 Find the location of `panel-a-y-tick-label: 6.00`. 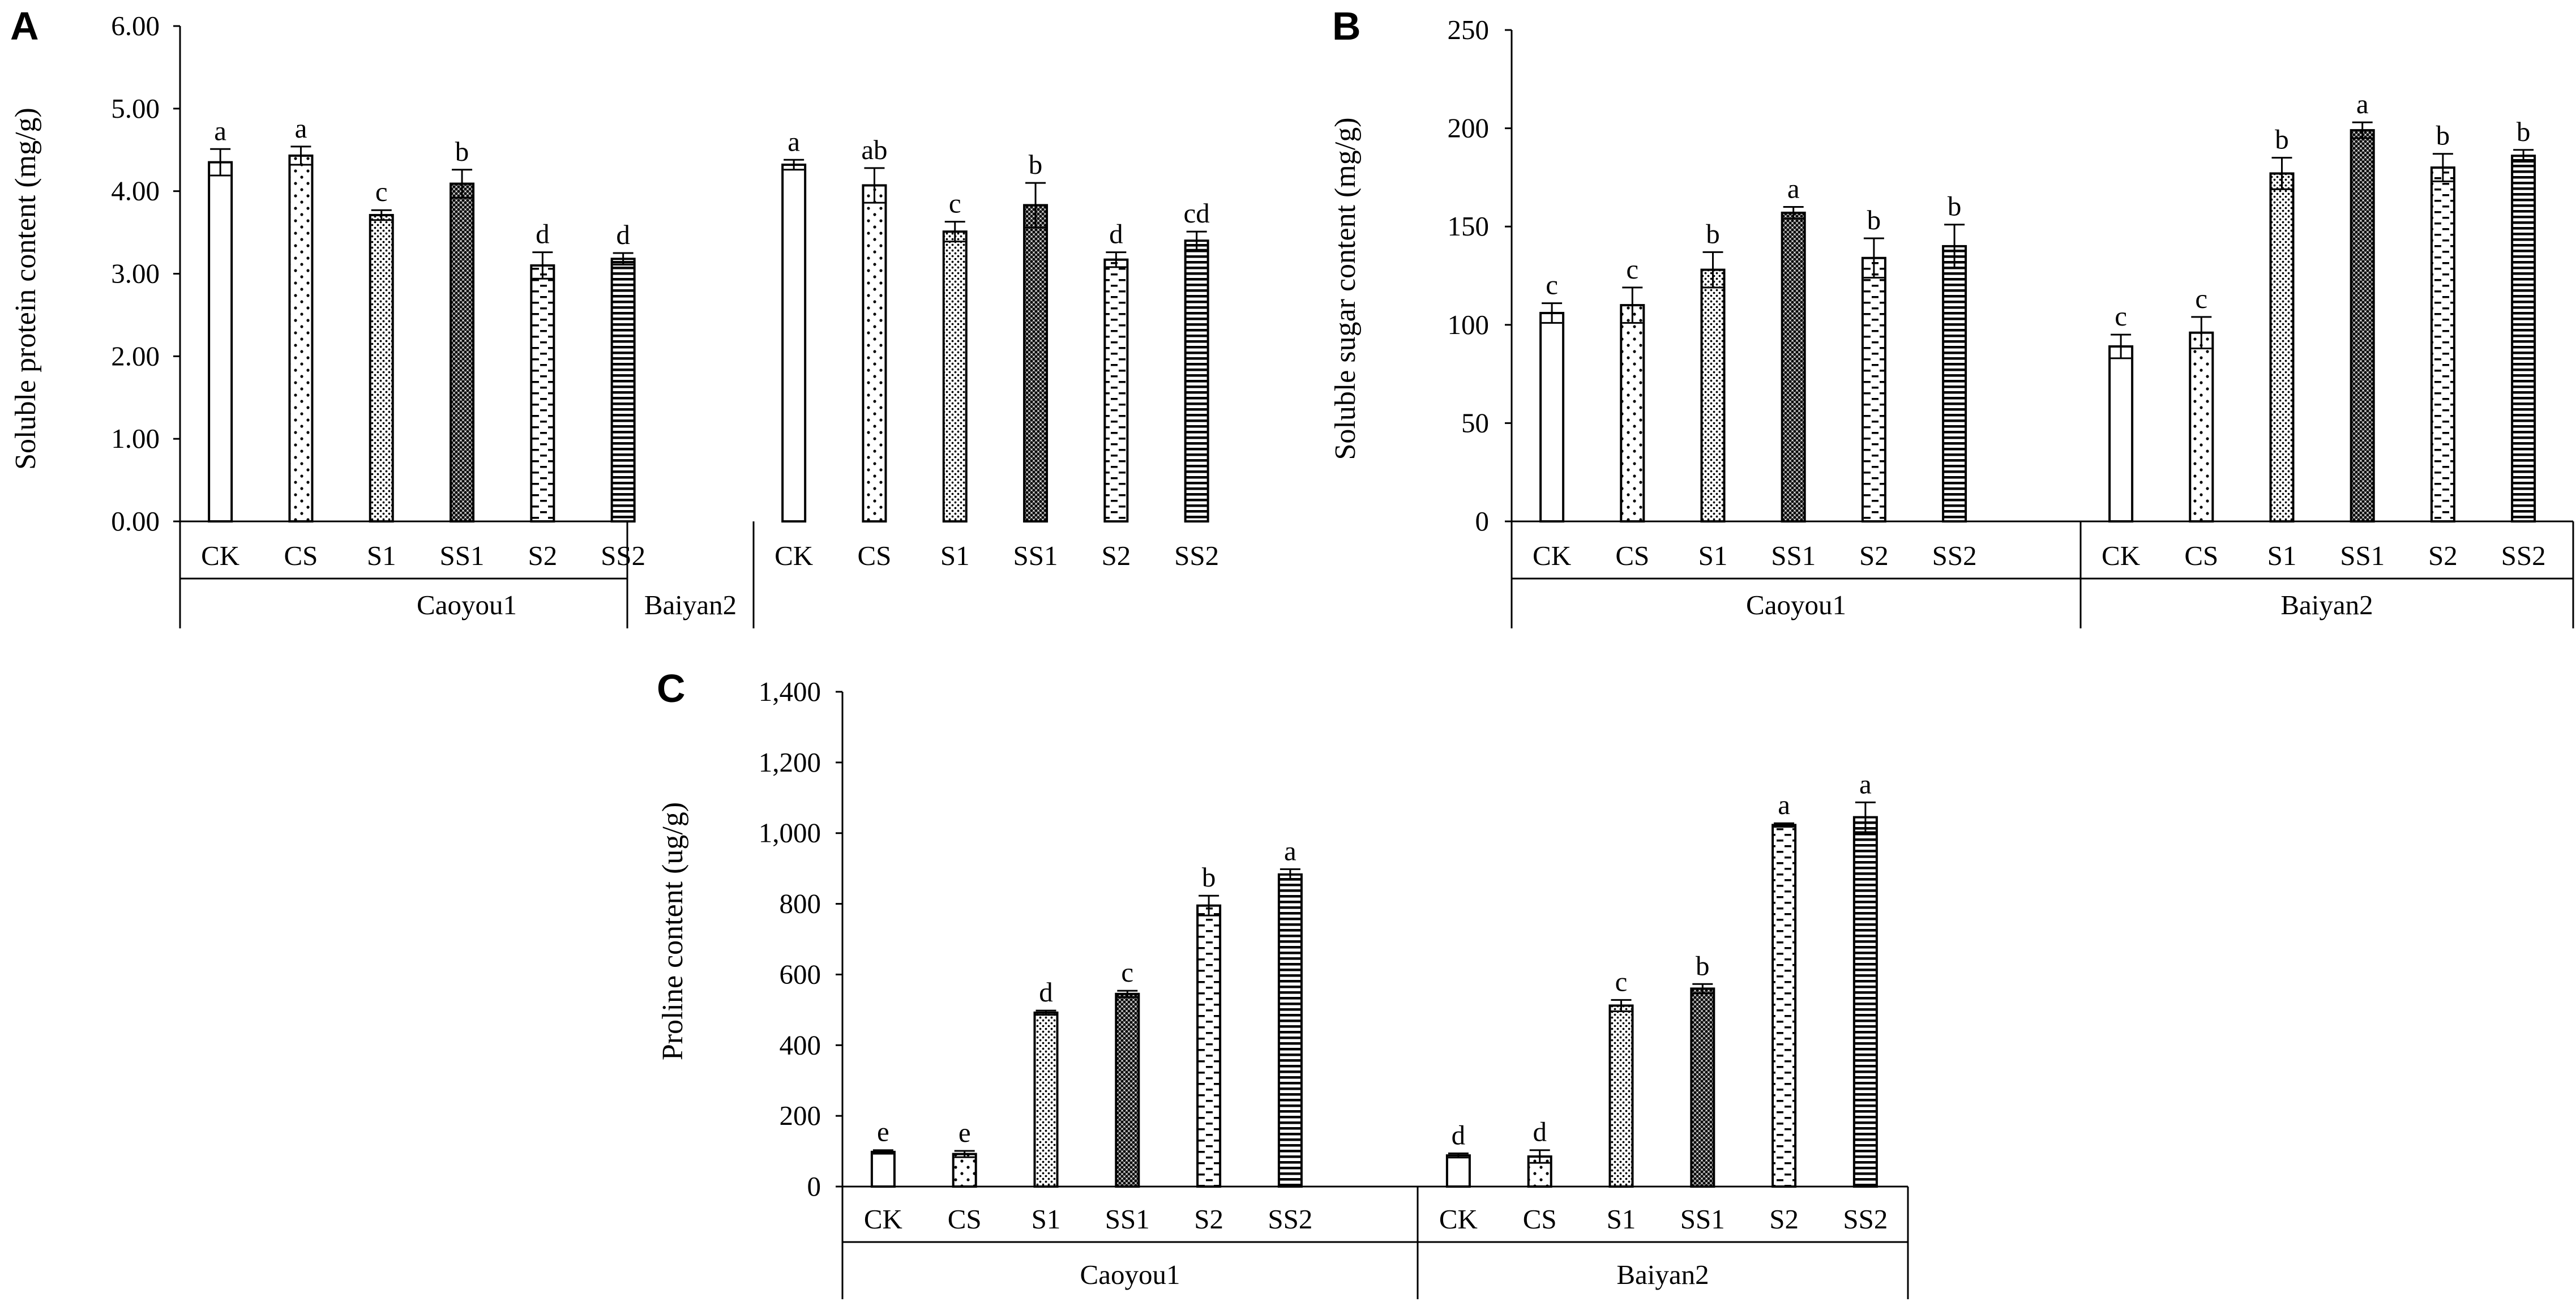

panel-a-y-tick-label: 6.00 is located at coordinates (135, 25).